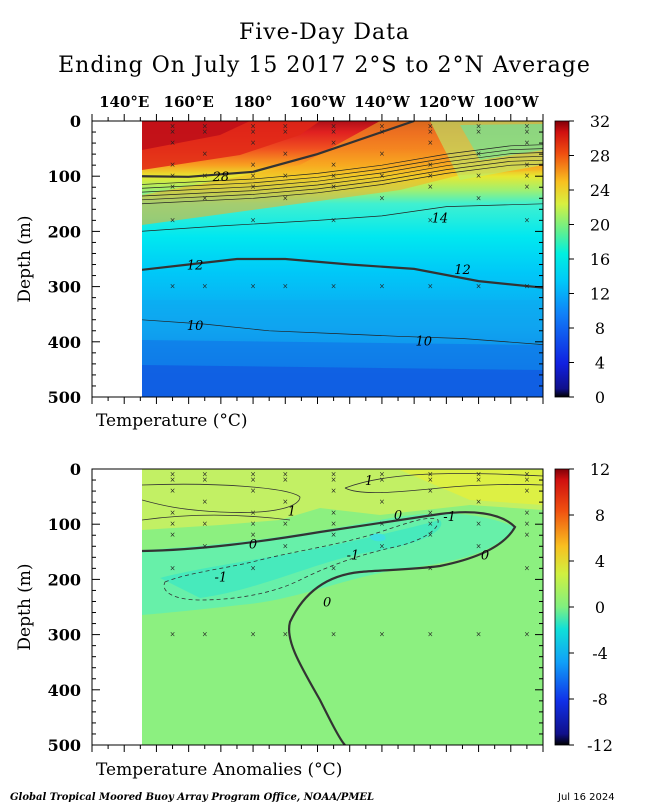 This screenshot has width=649, height=811. Describe the element at coordinates (600, 156) in the screenshot. I see `colorbar-tick-label: 28` at that location.